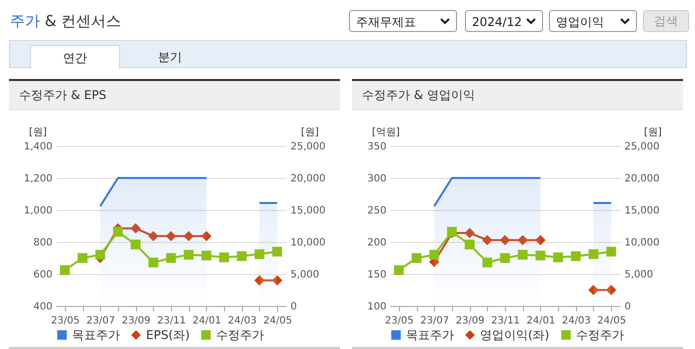  Describe the element at coordinates (66, 21) in the screenshot. I see `text: 주가 & 컨센서스` at that location.